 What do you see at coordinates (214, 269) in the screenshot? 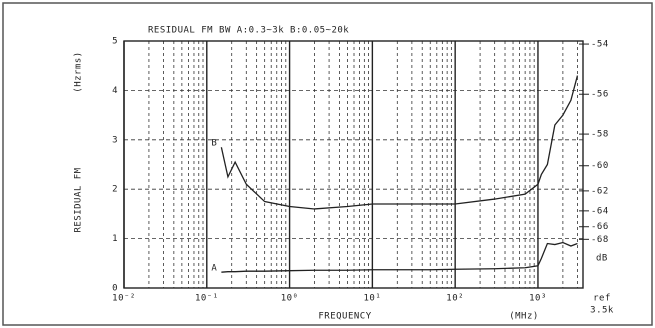
I see `series-label: A` at bounding box center [214, 269].